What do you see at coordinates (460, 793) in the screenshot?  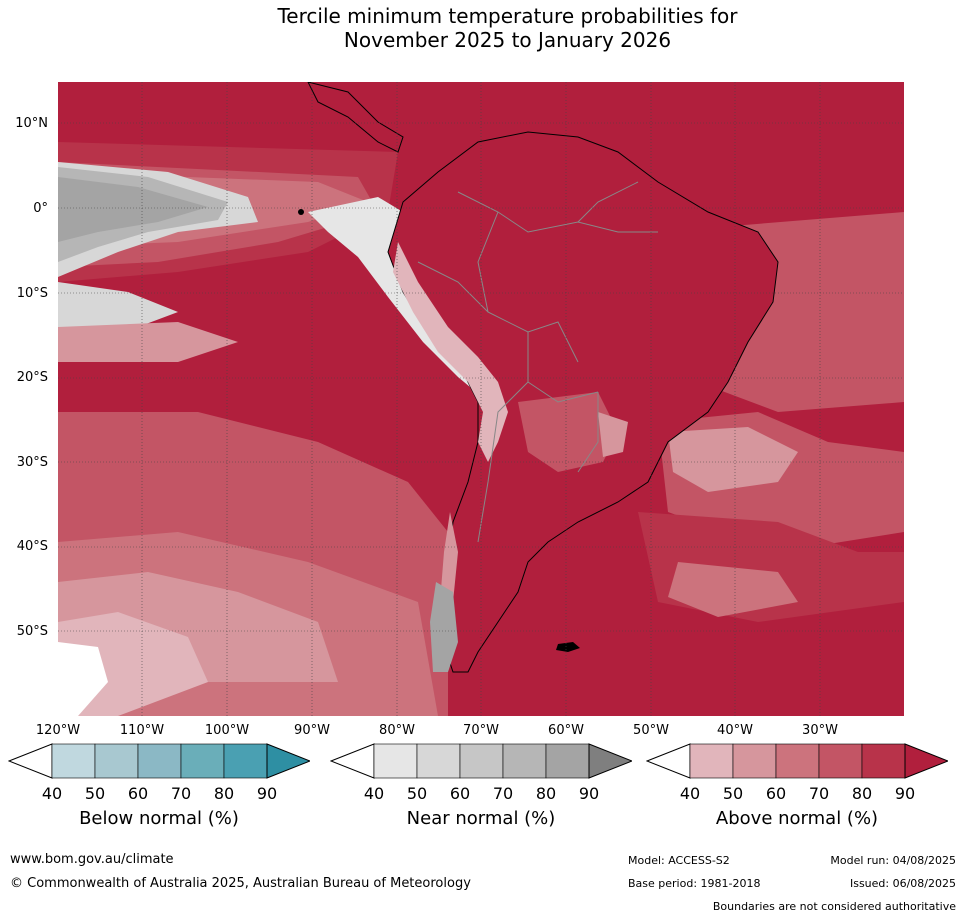 I see `near-tick-60: 60` at bounding box center [460, 793].